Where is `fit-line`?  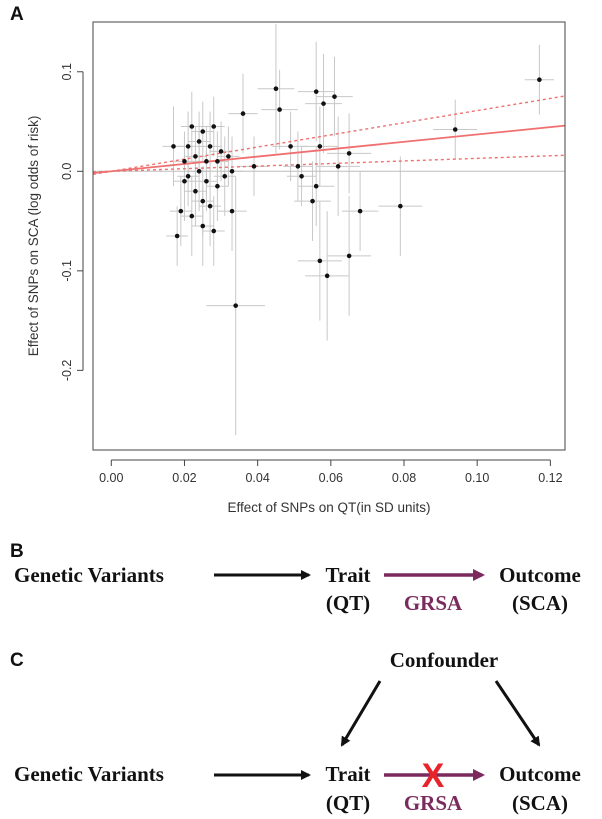 fit-line is located at coordinates (329, 149).